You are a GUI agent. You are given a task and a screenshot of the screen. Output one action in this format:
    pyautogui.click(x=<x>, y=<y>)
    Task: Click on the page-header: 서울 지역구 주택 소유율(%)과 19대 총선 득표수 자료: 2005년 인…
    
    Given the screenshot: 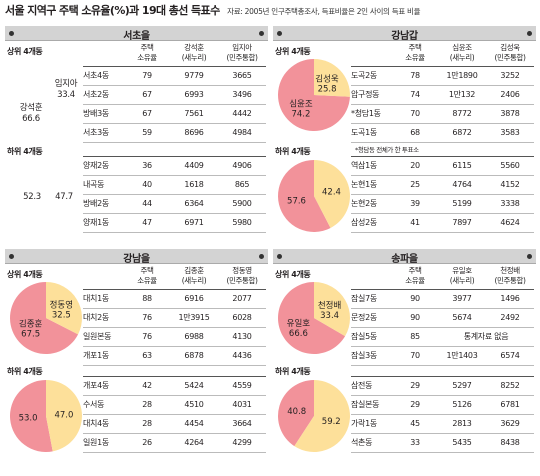 What is the action you would take?
    pyautogui.click(x=270, y=10)
    